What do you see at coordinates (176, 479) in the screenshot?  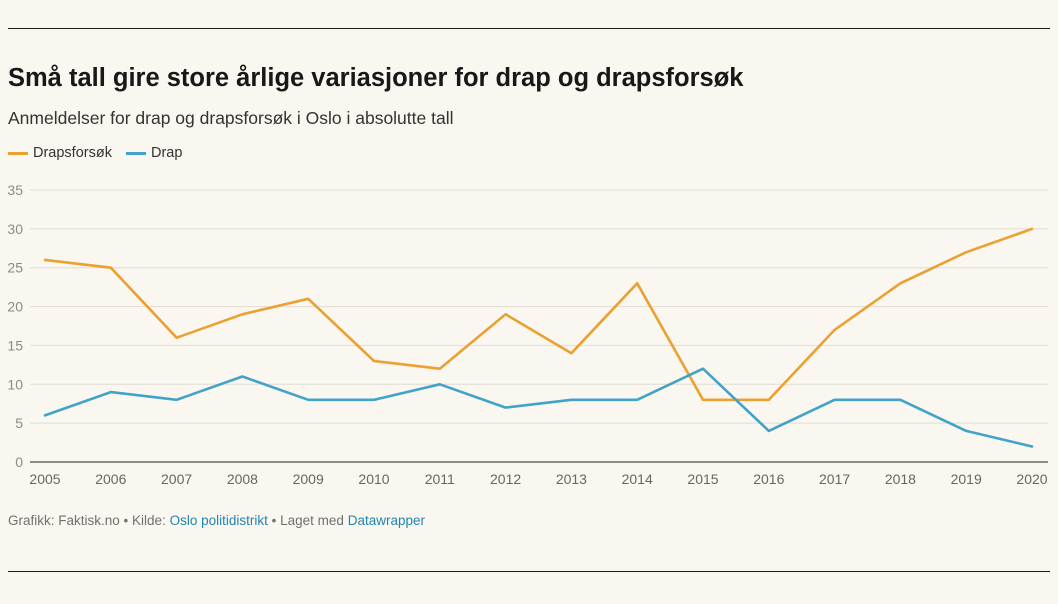 I see `x-tick-label: 2007` at bounding box center [176, 479].